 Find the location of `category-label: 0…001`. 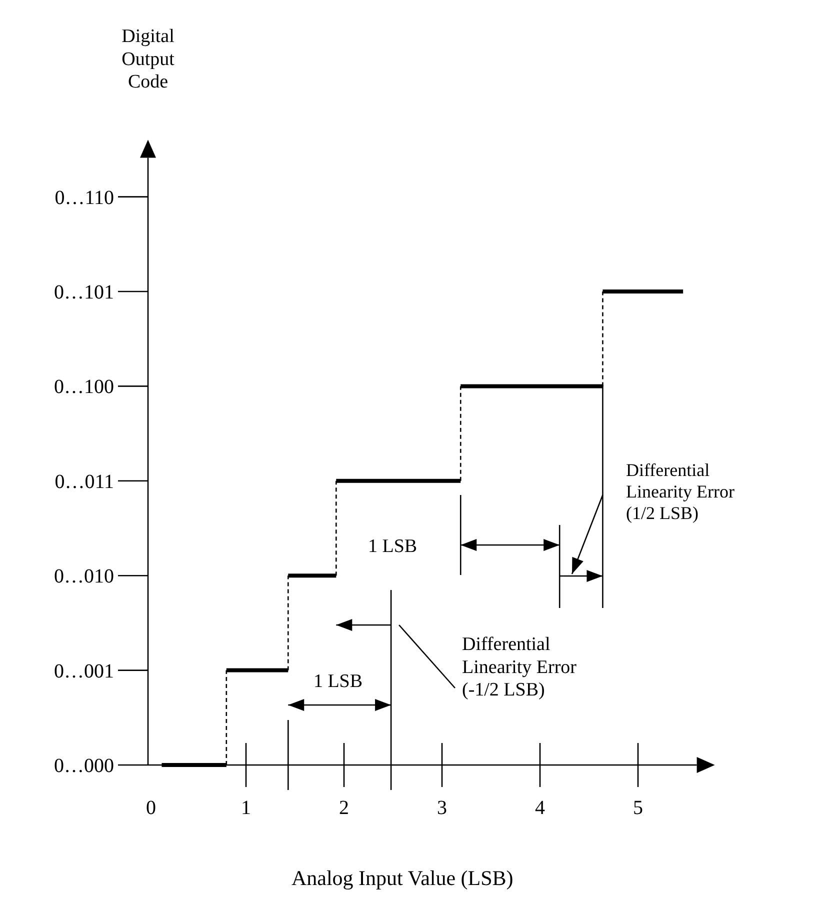

category-label: 0…001 is located at coordinates (84, 671).